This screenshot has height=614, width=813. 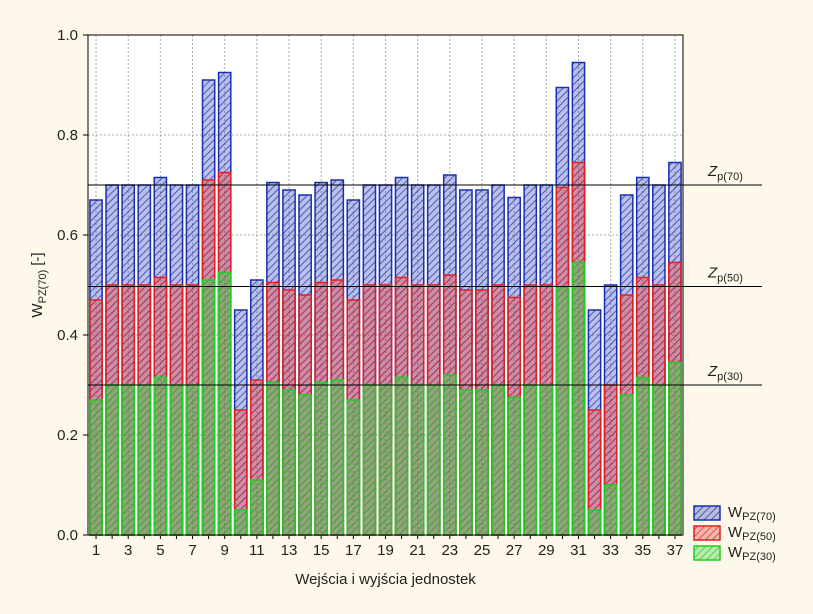 What do you see at coordinates (610, 550) in the screenshot?
I see `x-tick-label: 33` at bounding box center [610, 550].